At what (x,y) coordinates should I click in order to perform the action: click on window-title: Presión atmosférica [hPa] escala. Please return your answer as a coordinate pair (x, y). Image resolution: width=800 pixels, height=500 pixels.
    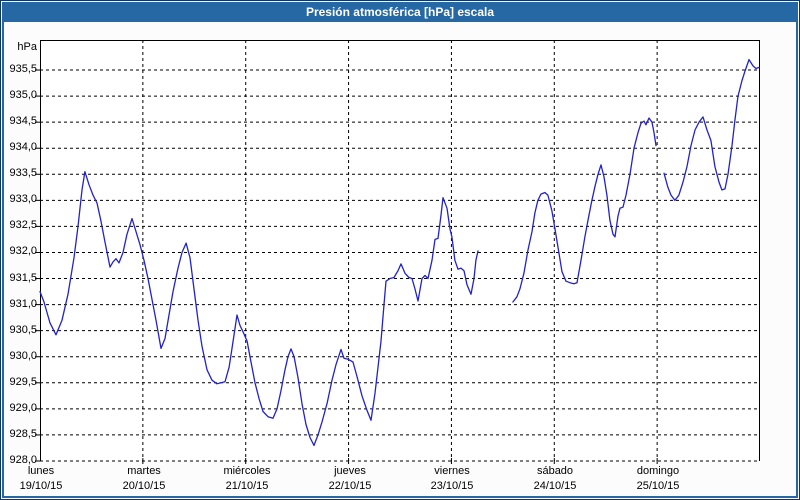
    Looking at the image, I should click on (400, 12).